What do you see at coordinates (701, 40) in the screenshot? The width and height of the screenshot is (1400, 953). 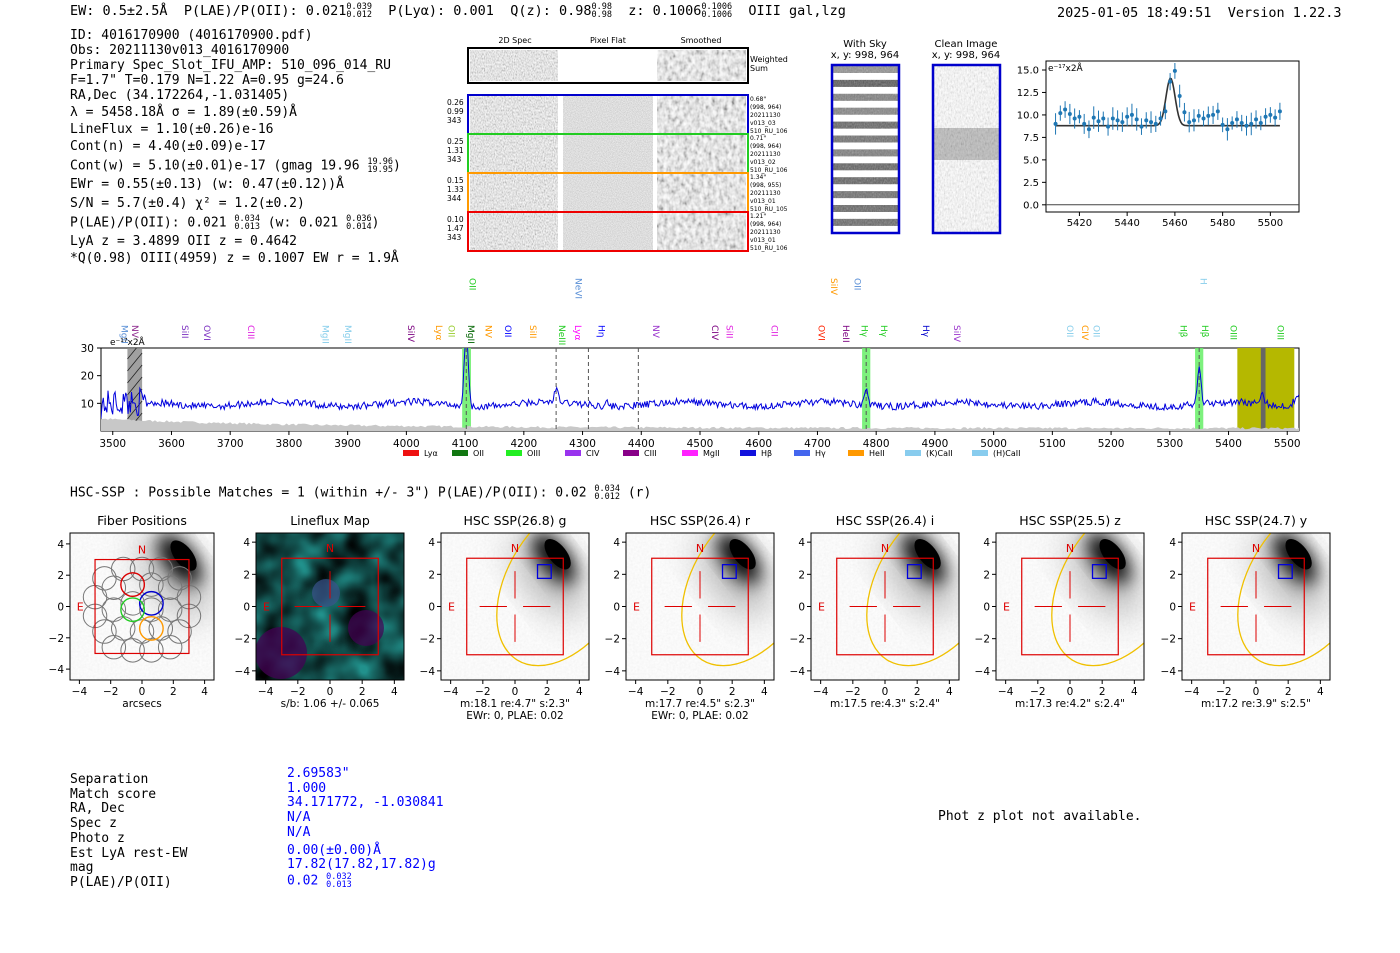 I see `cutout-col-label-smoothed: Smoothed` at bounding box center [701, 40].